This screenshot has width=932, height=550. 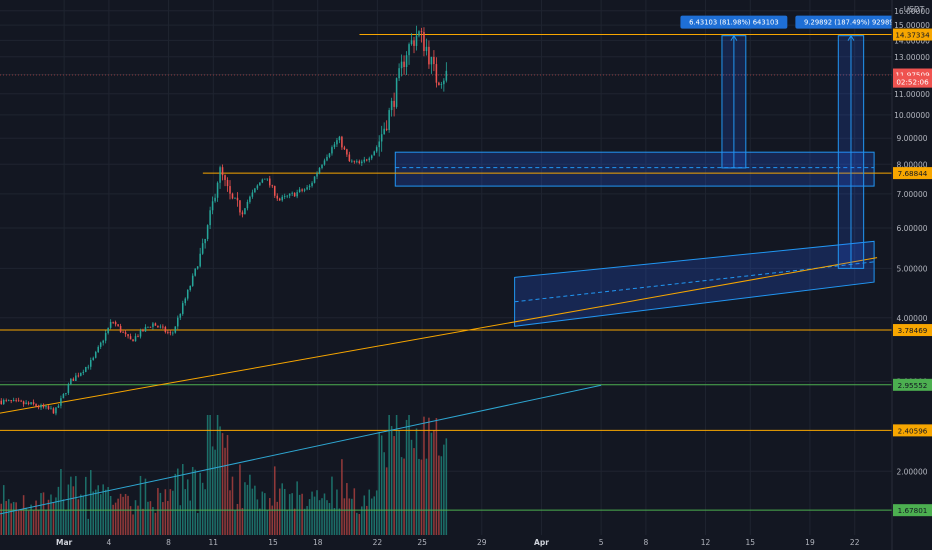 I want to click on y-tick-label: 7.00000, so click(x=911, y=194).